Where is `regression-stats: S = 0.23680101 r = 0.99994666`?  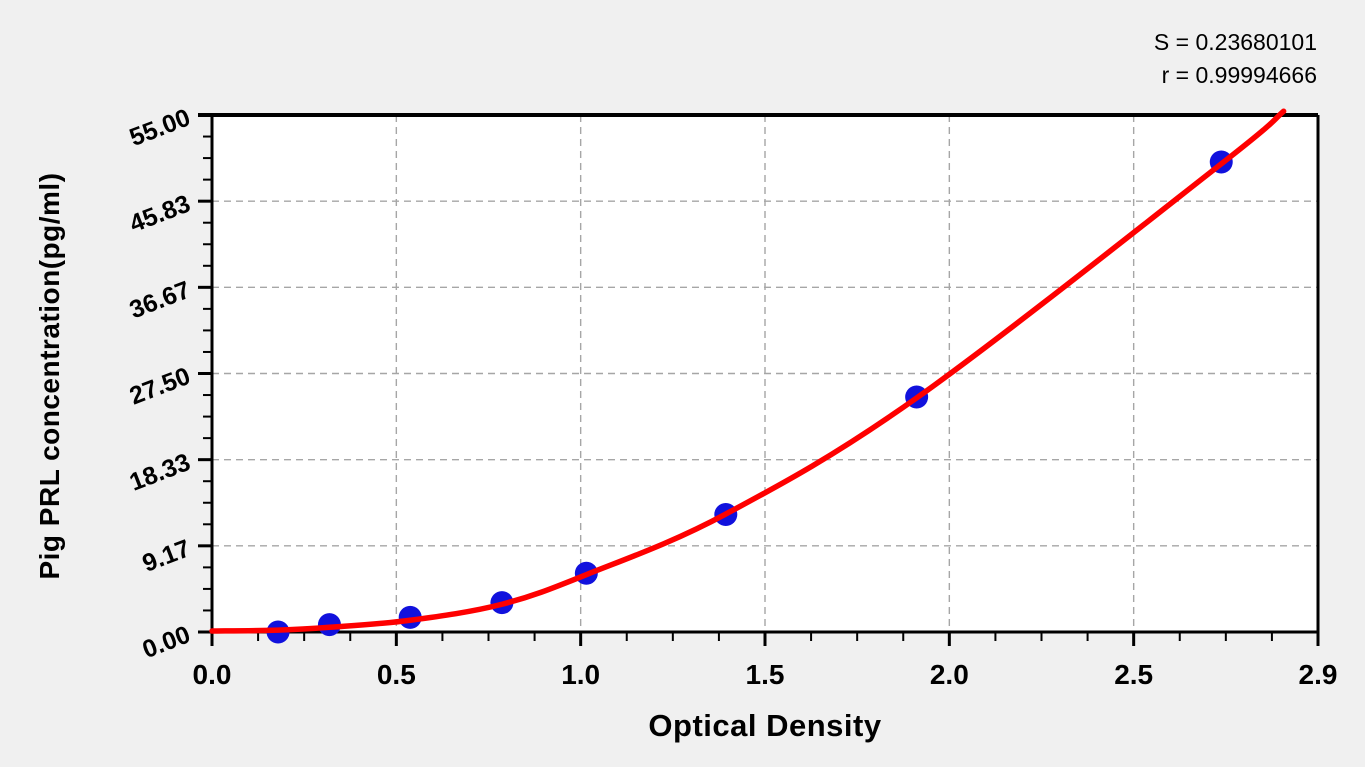
regression-stats: S = 0.23680101 r = 0.99994666 is located at coordinates (1235, 59).